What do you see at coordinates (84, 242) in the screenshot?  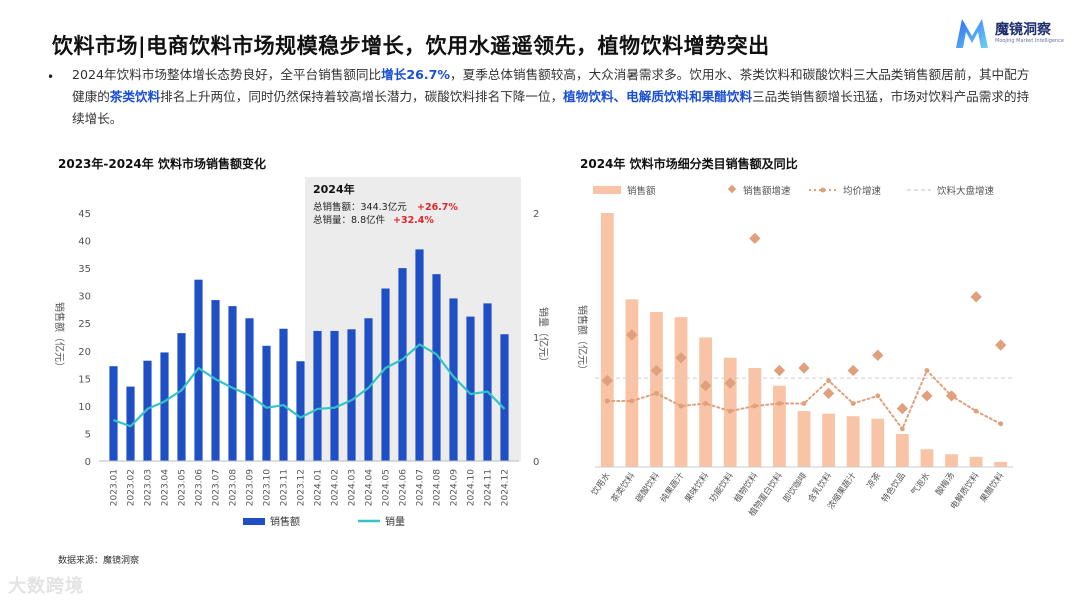 I see `y-tick-label: 40` at bounding box center [84, 242].